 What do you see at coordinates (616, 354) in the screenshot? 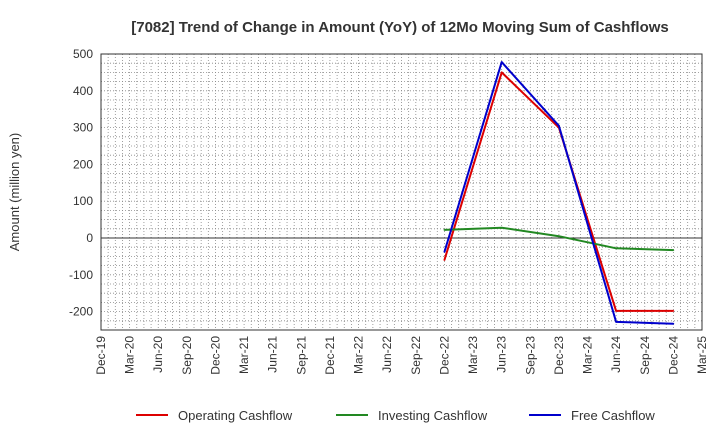
I see `x-tick-label: Jun-24` at bounding box center [616, 354].